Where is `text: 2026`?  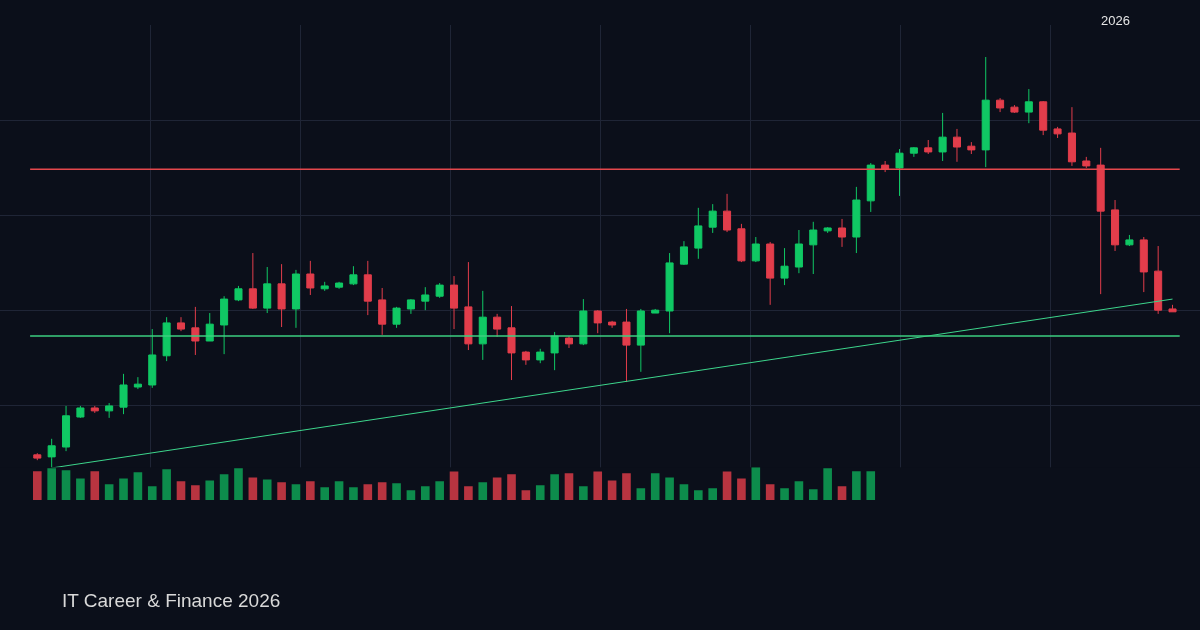 text: 2026 is located at coordinates (1115, 20).